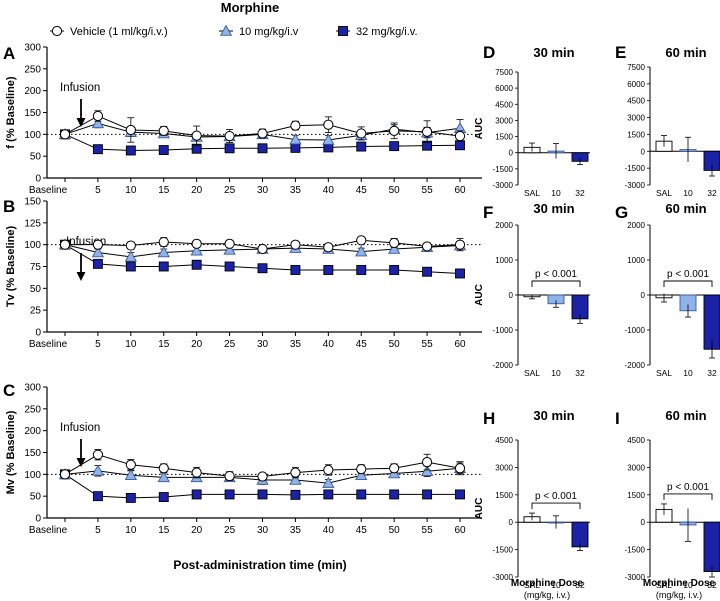  I want to click on x-tick-label: 25, so click(230, 190).